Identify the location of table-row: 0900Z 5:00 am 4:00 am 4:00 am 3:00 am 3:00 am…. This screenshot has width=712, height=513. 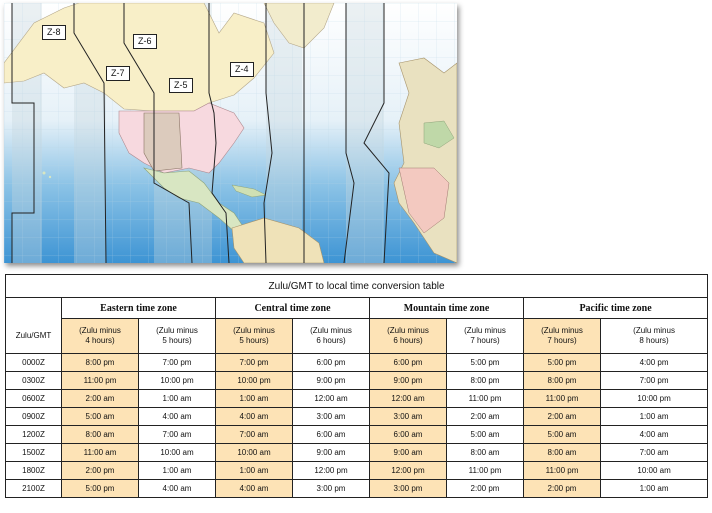
(357, 416).